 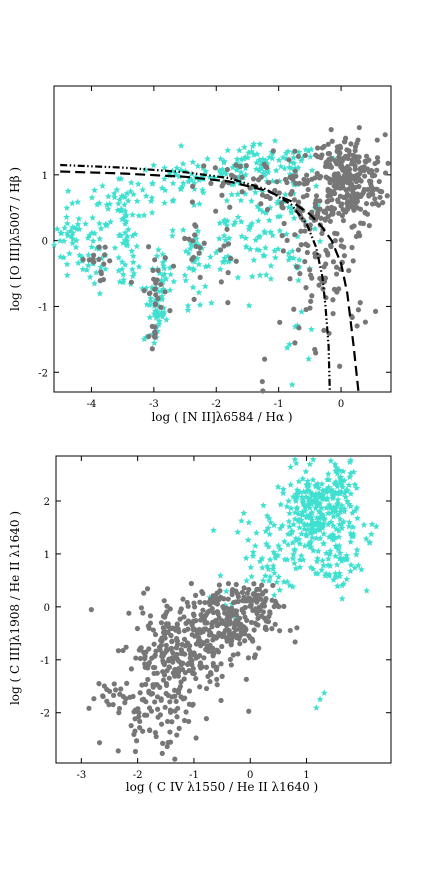 I want to click on plot2-x-tick-label: -2, so click(x=138, y=775).